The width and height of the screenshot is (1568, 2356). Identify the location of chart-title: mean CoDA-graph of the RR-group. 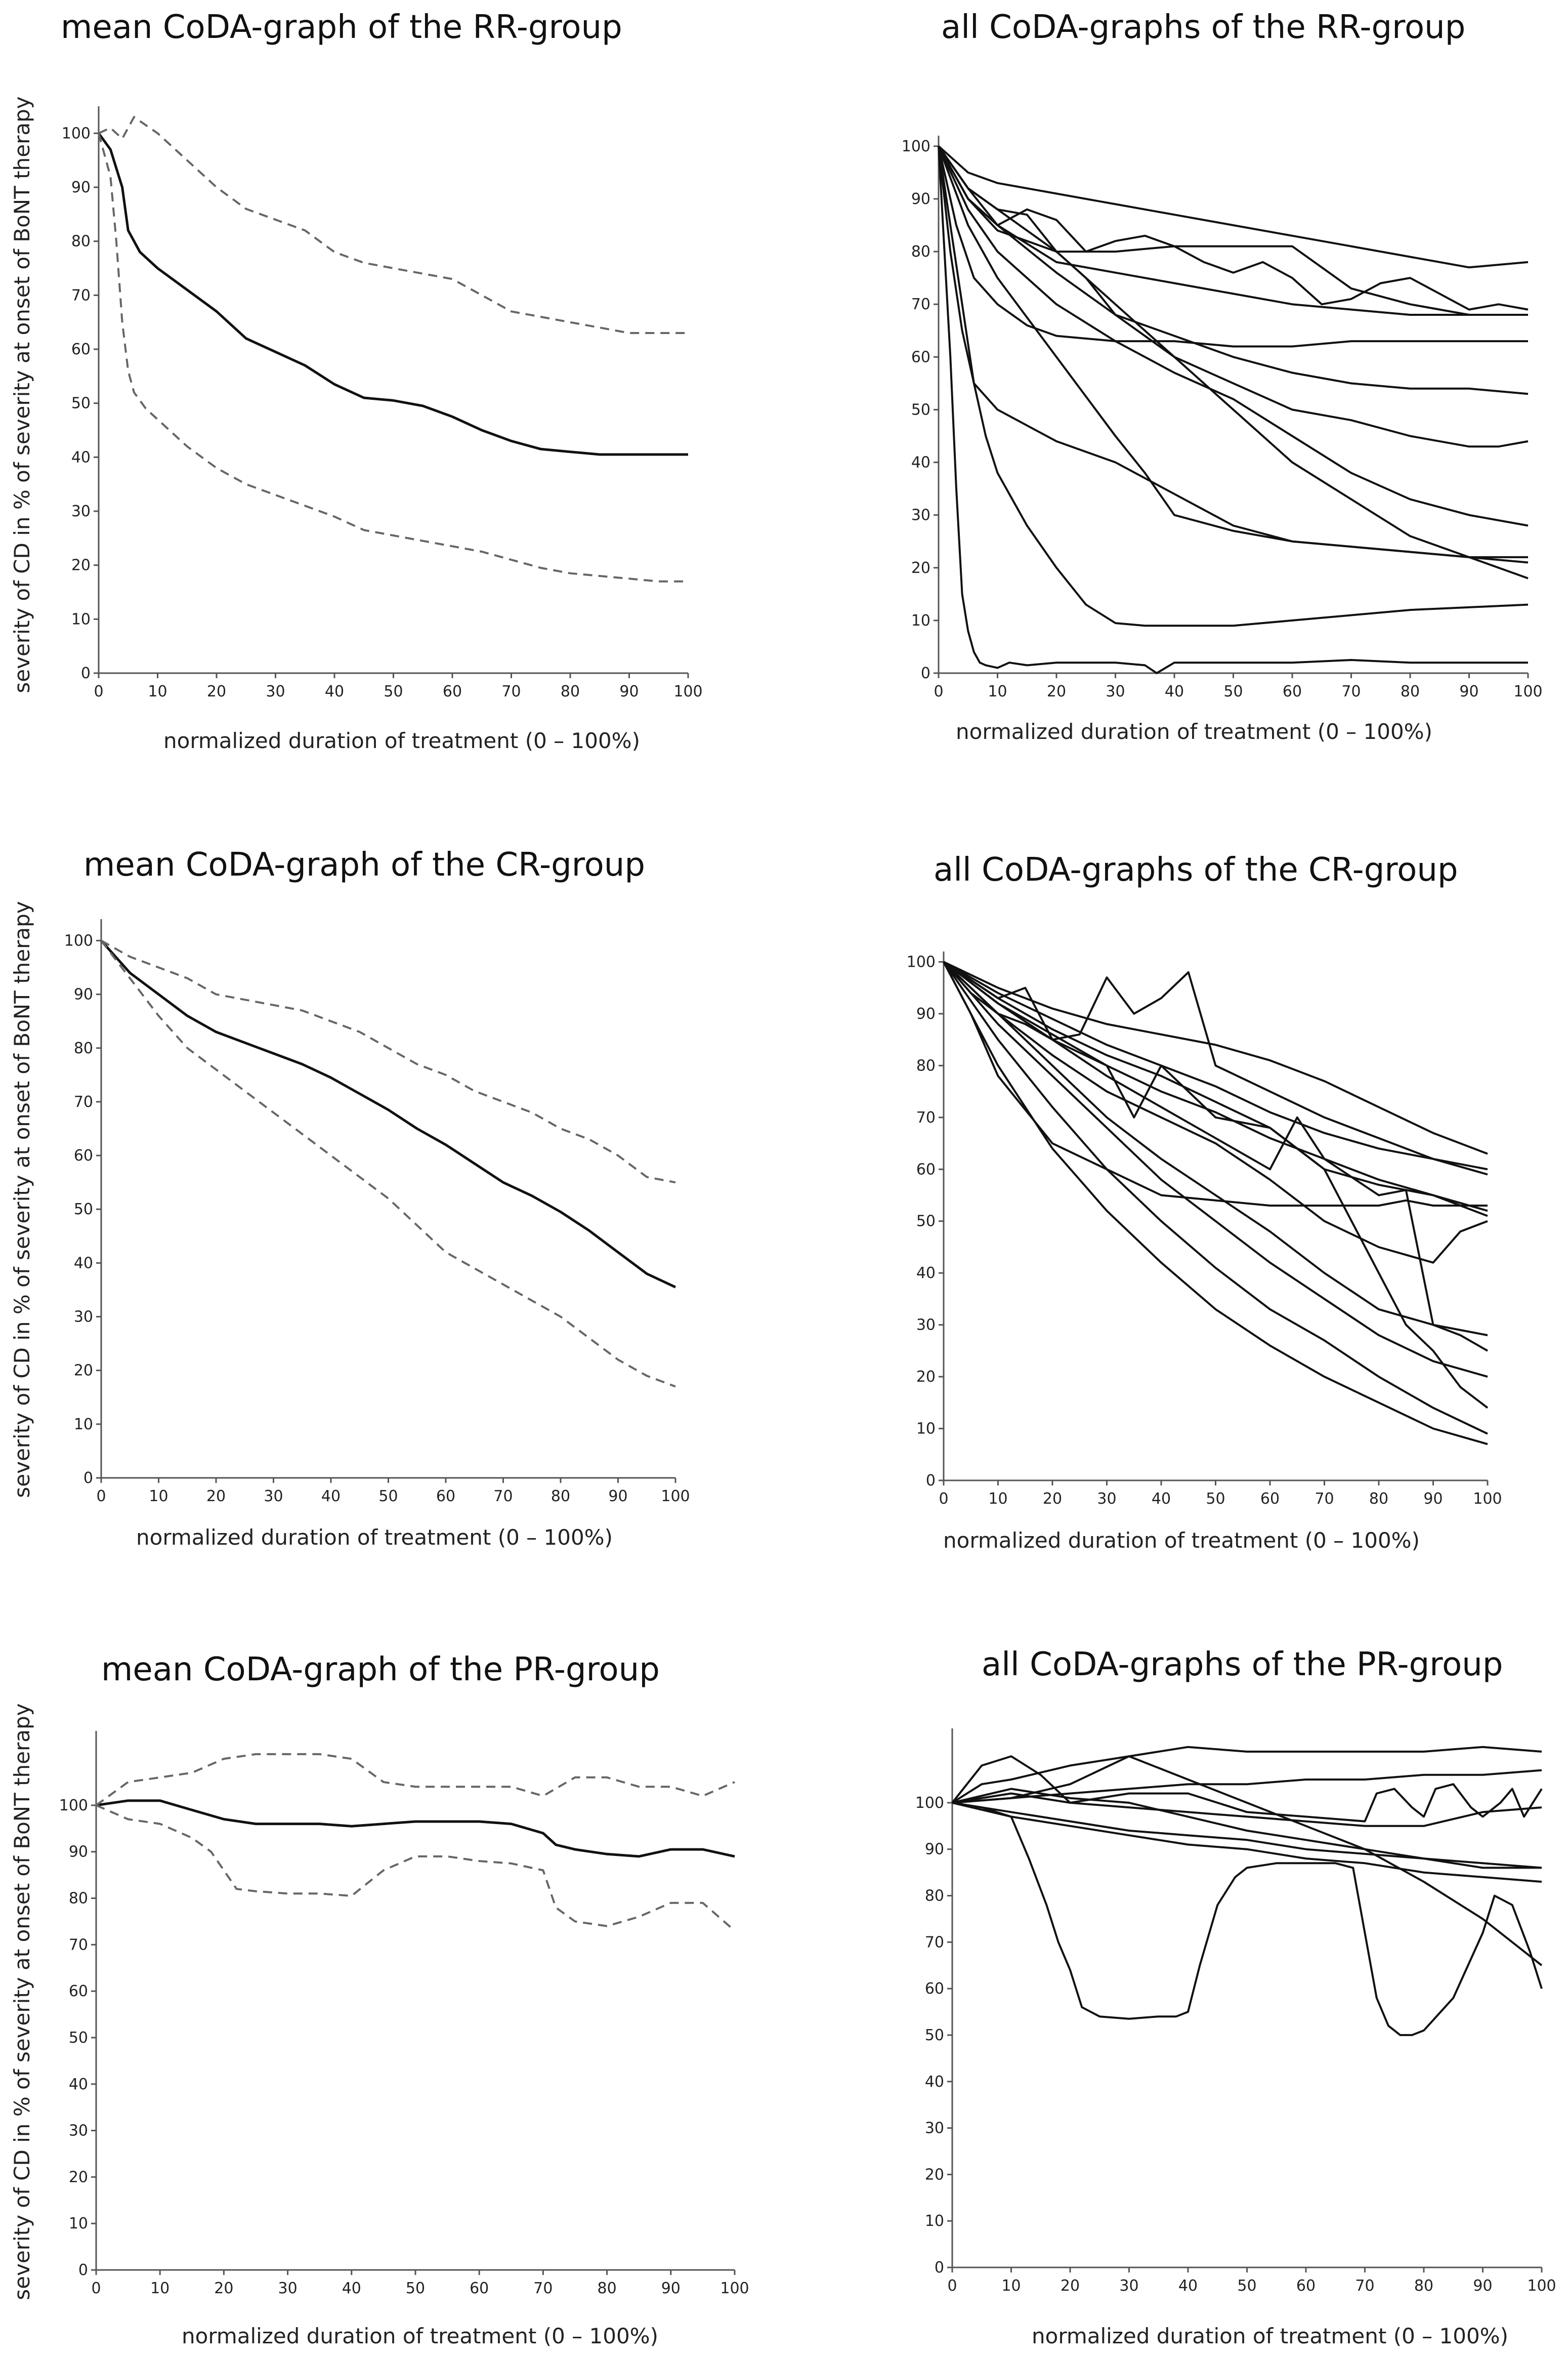
(341, 27).